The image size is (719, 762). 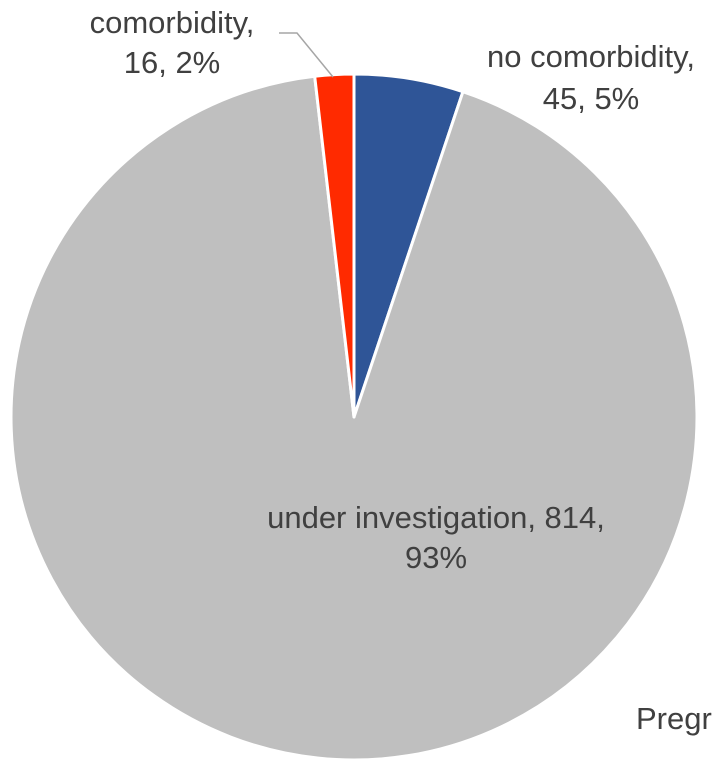 I want to click on label-under-investigation-line1: under investigation, 814,, so click(x=436, y=517).